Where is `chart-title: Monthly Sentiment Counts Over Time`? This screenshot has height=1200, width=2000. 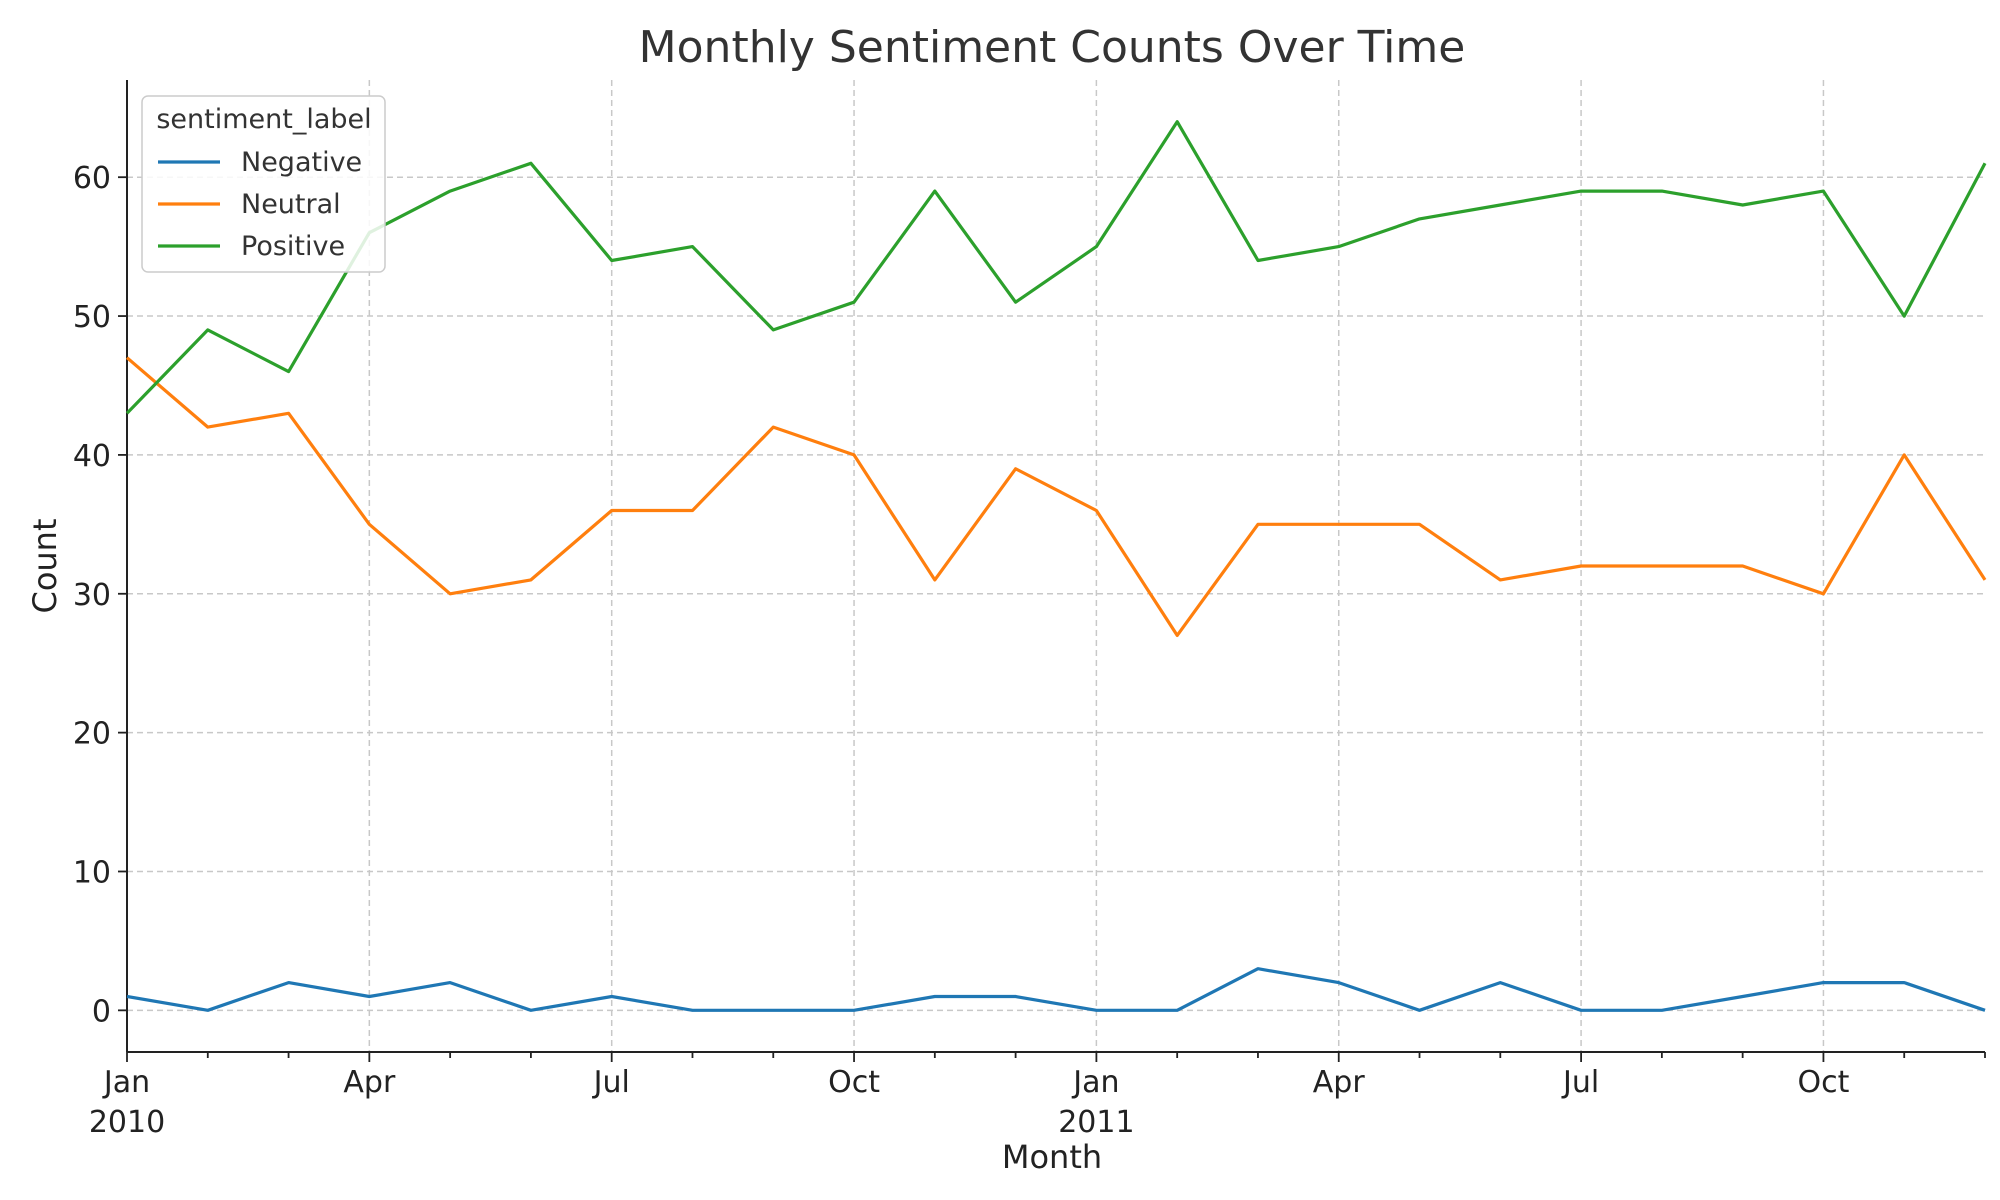 chart-title: Monthly Sentiment Counts Over Time is located at coordinates (1052, 47).